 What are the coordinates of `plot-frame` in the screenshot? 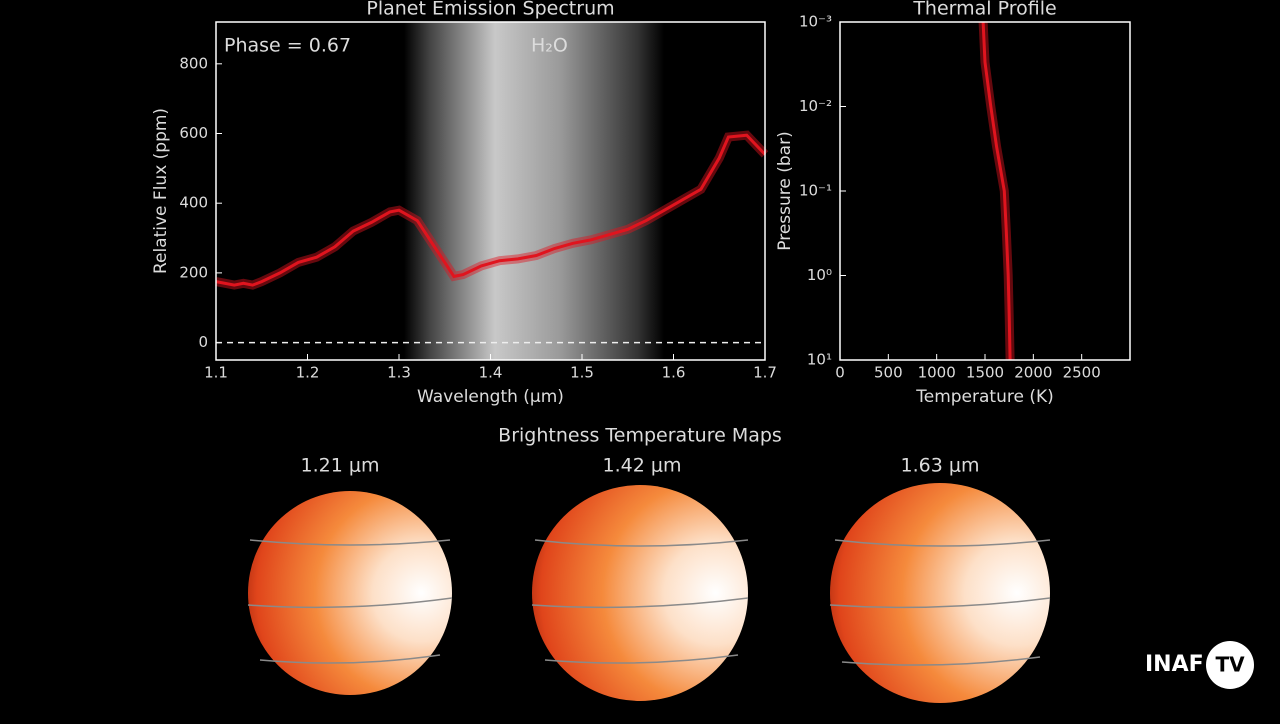 It's located at (985, 191).